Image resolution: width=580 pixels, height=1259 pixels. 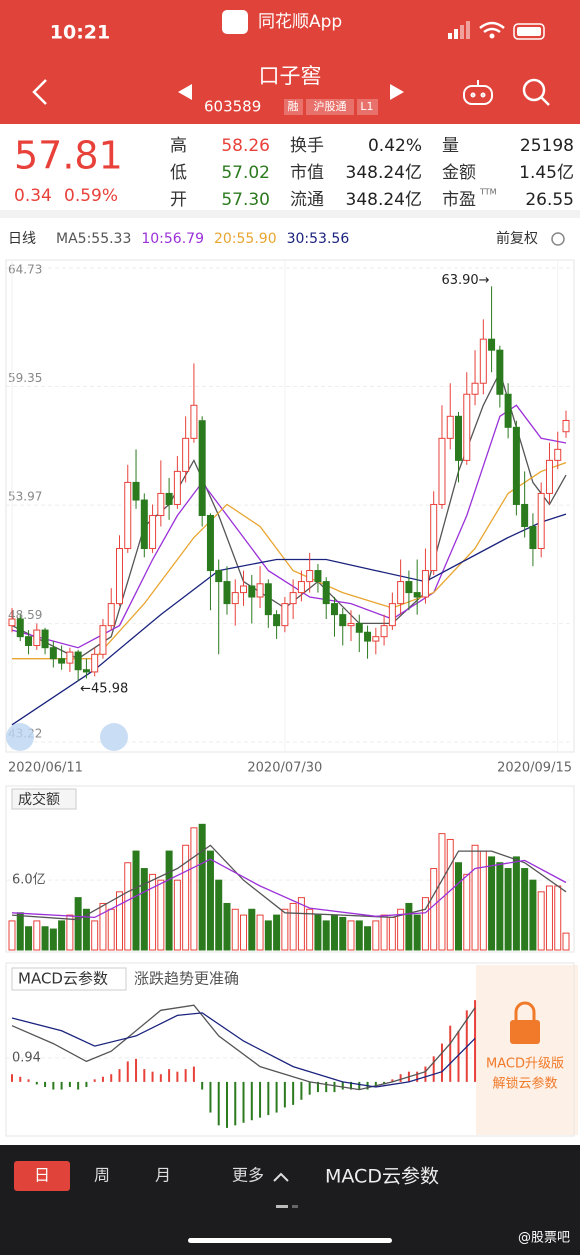 What do you see at coordinates (318, 239) in the screenshot?
I see `legend-entry: 30:53.56` at bounding box center [318, 239].